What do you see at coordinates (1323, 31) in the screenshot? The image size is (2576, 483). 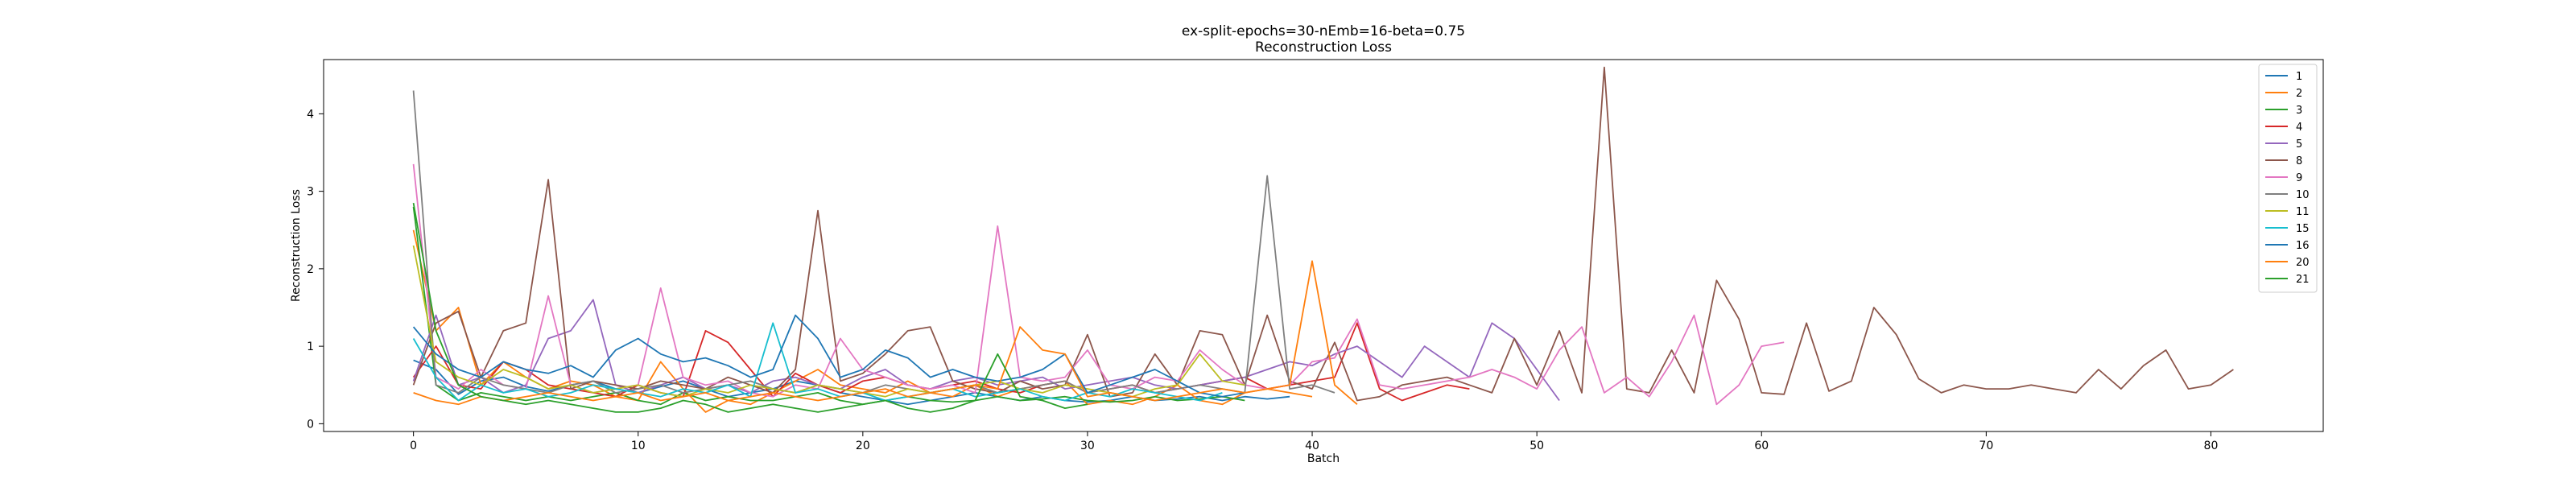 I see `chart-title: ex-split-epochs=30-nEmb=16-beta=0.75` at bounding box center [1323, 31].